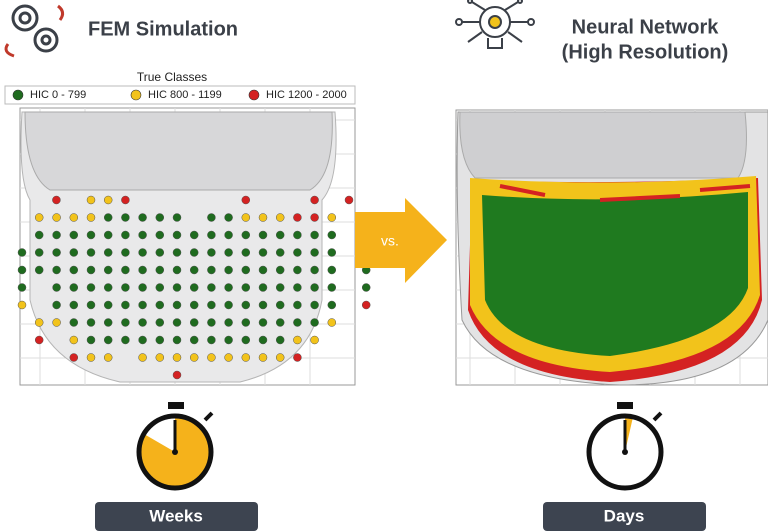  I want to click on time-badge, so click(624, 516).